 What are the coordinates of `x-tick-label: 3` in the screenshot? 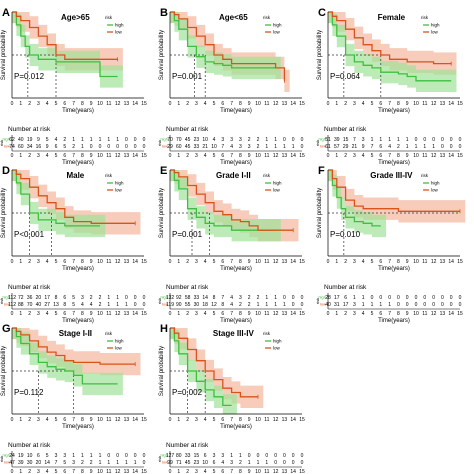 It's located at (196, 420).